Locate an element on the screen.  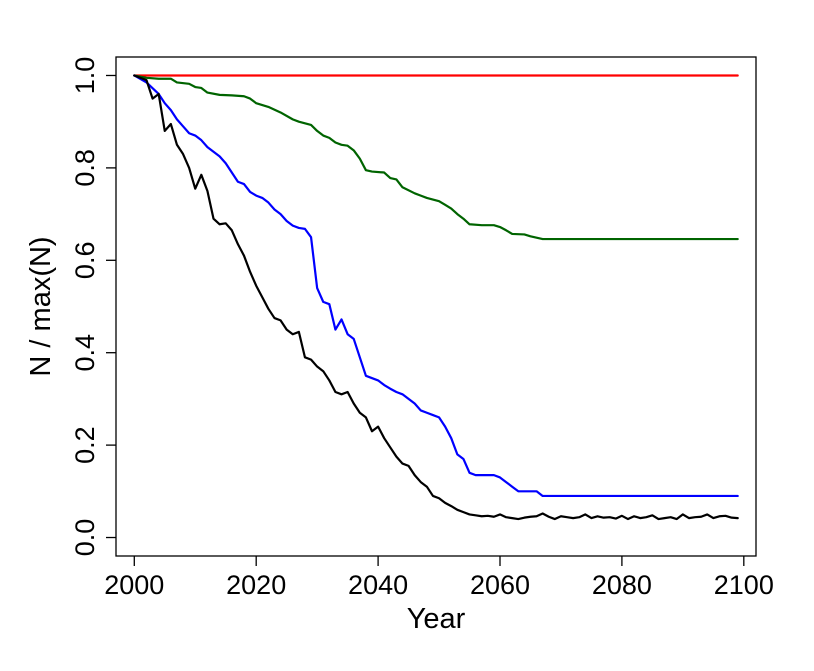
x-tick-label: 2040 is located at coordinates (378, 585).